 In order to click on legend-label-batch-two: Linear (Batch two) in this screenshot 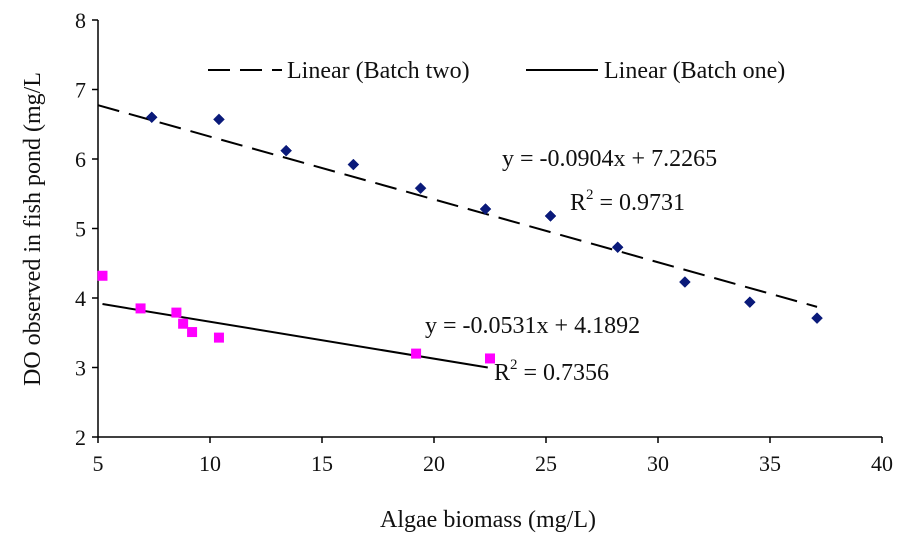, I will do `click(378, 71)`.